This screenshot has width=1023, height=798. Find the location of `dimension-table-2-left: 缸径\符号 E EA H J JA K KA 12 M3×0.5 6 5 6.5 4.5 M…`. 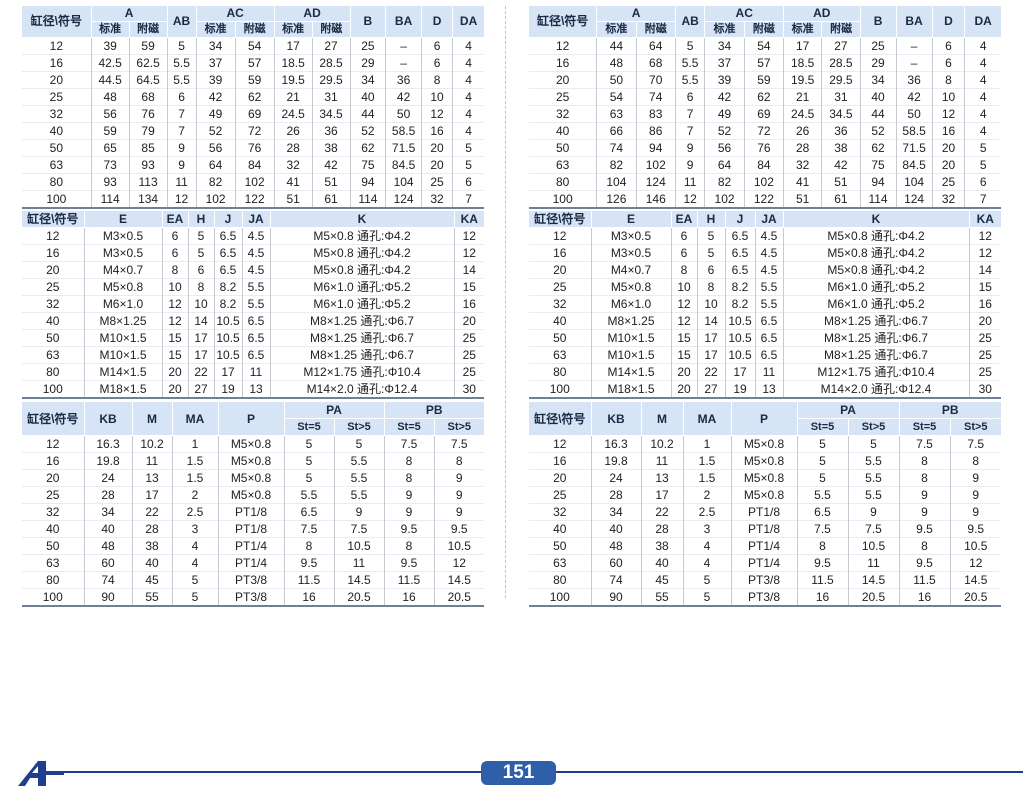

dimension-table-2-left: 缸径\符号 E EA H J JA K KA 12 M3×0.5 6 5 6.5 4.5 M… is located at coordinates (253, 305).